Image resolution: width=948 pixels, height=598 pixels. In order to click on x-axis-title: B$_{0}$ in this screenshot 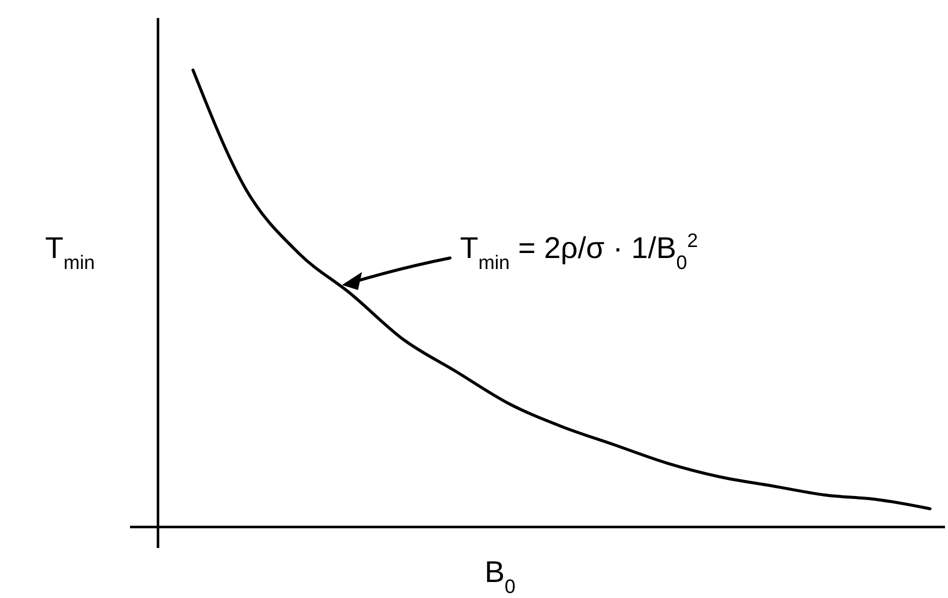, I will do `click(500, 577)`.